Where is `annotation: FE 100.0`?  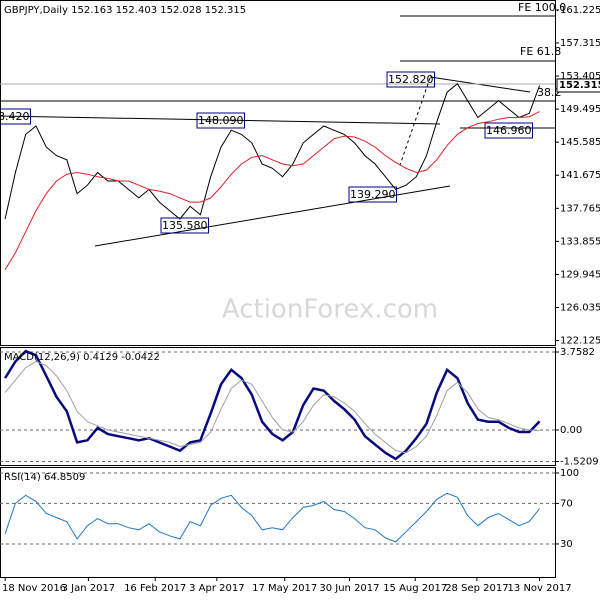
annotation: FE 100.0 is located at coordinates (542, 7).